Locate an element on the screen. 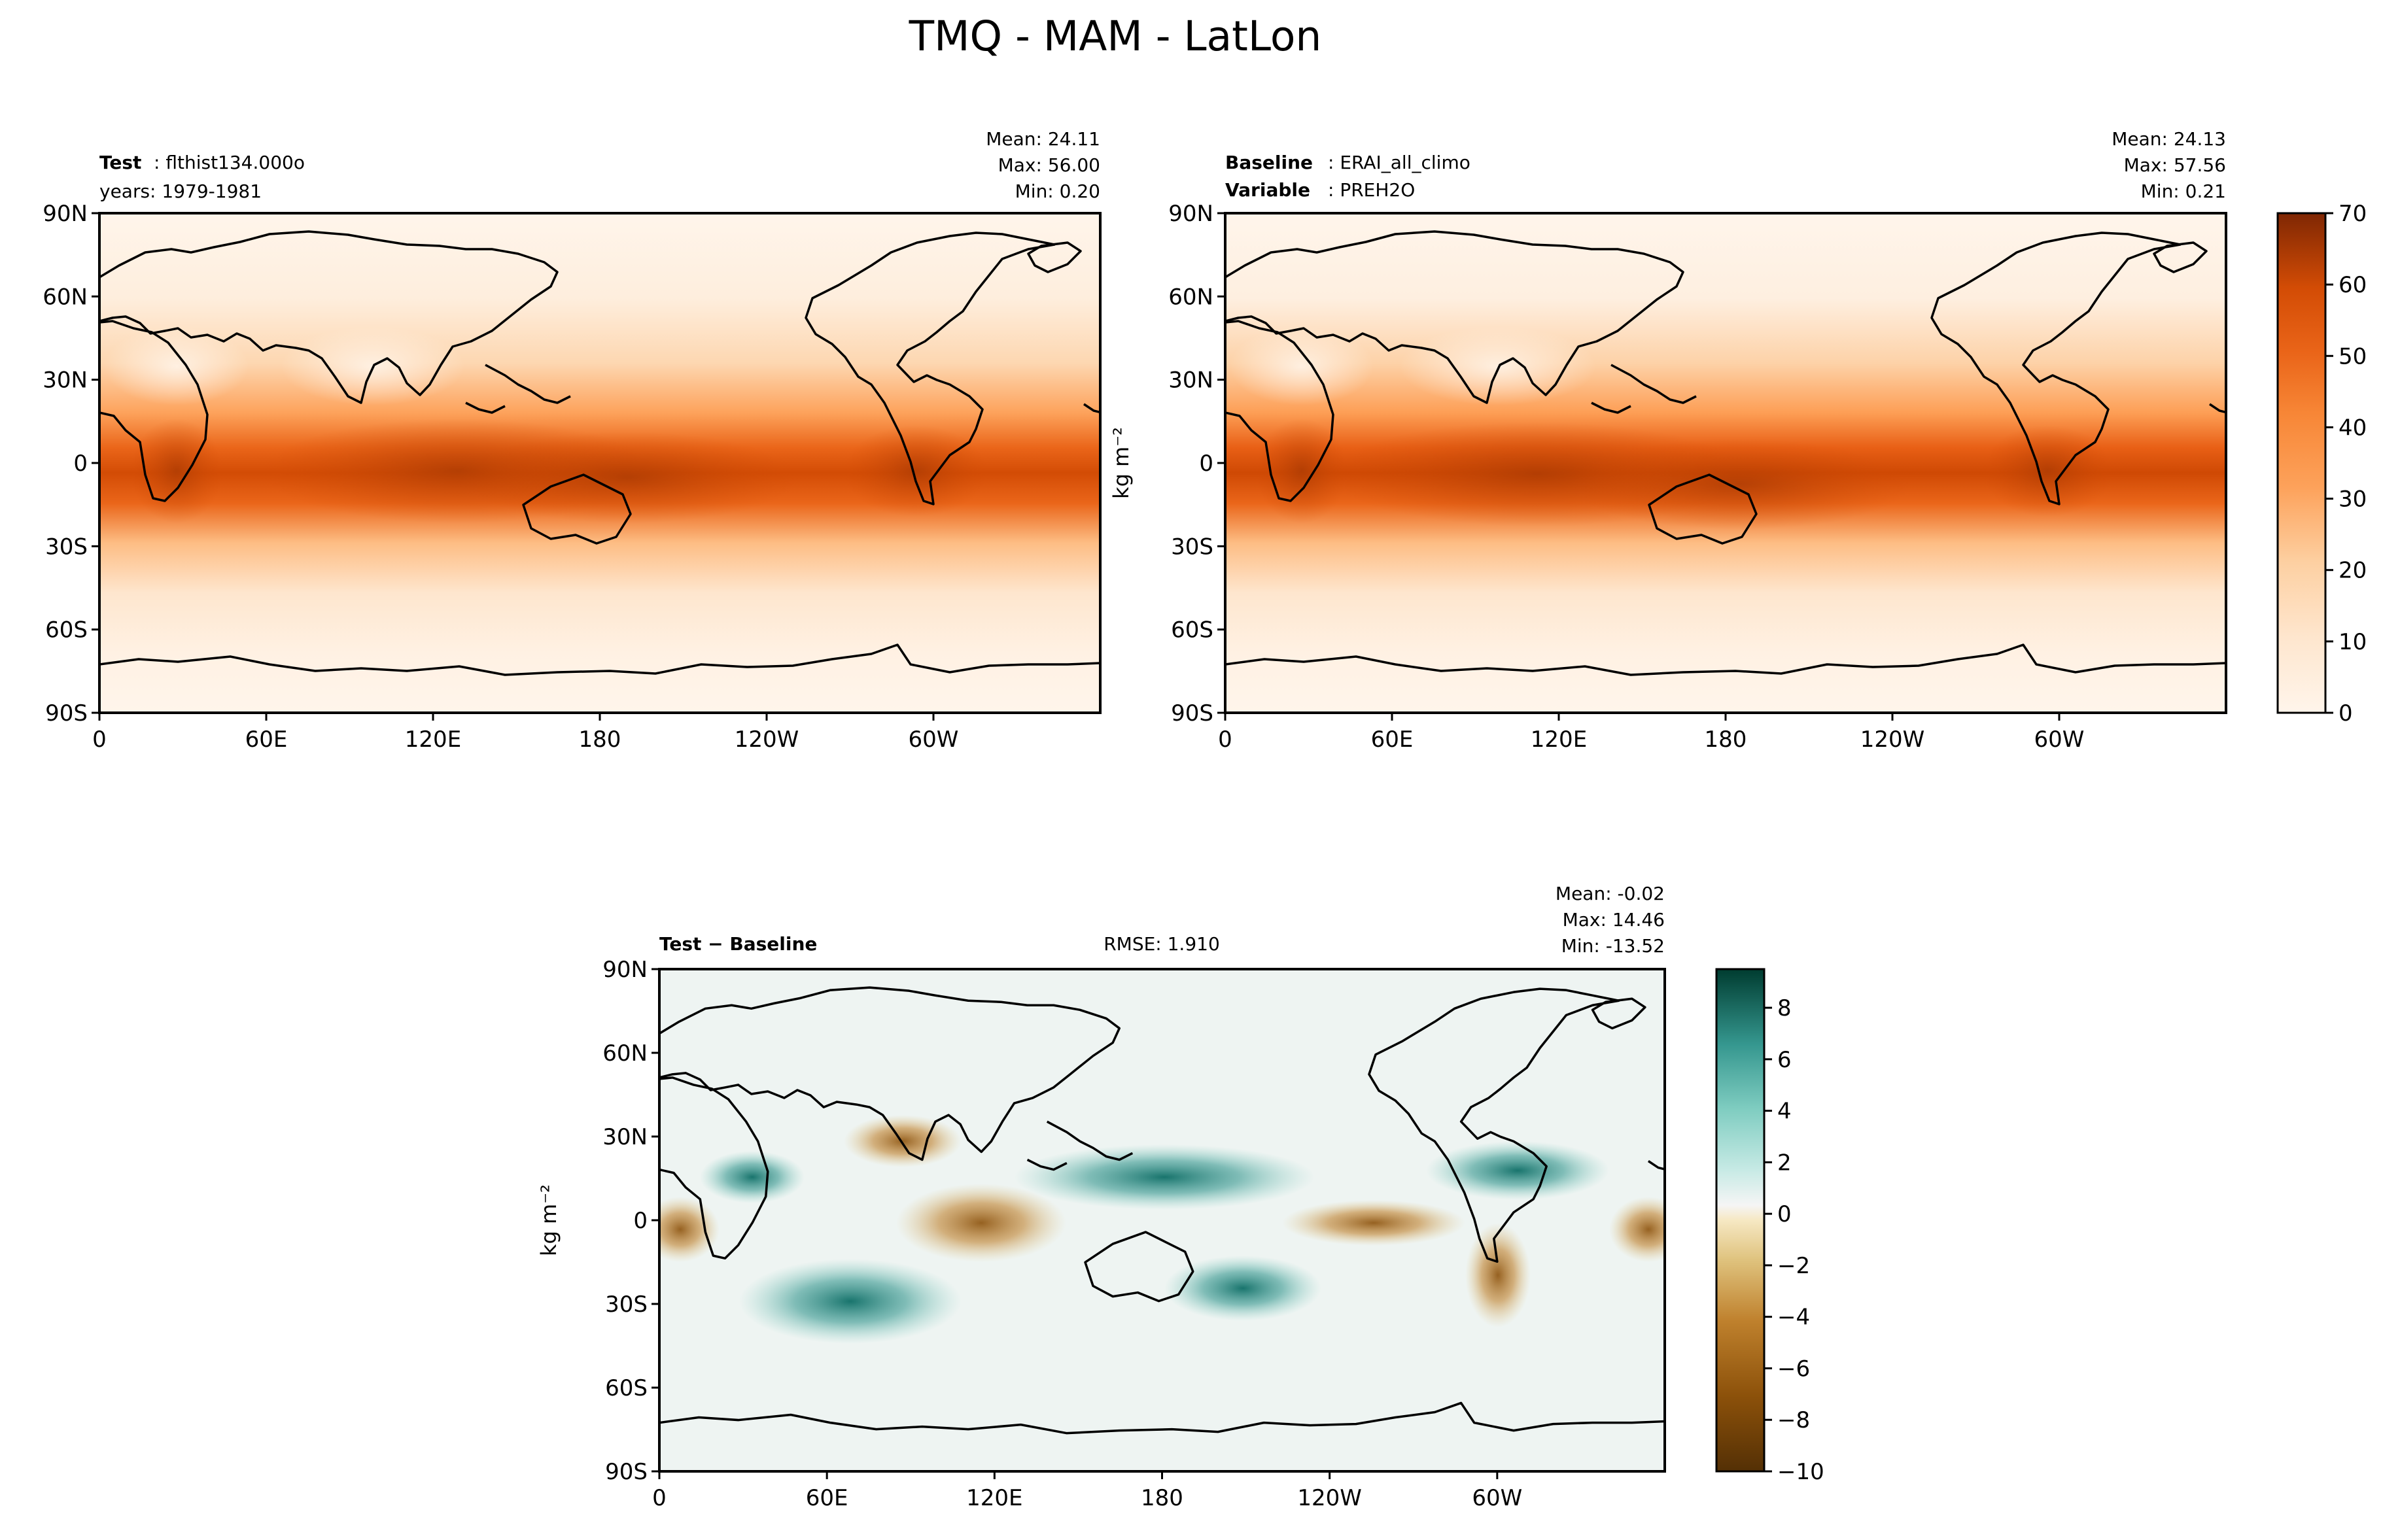 The image size is (2400, 1540). difference-lat-tick-label: 90N is located at coordinates (625, 970).